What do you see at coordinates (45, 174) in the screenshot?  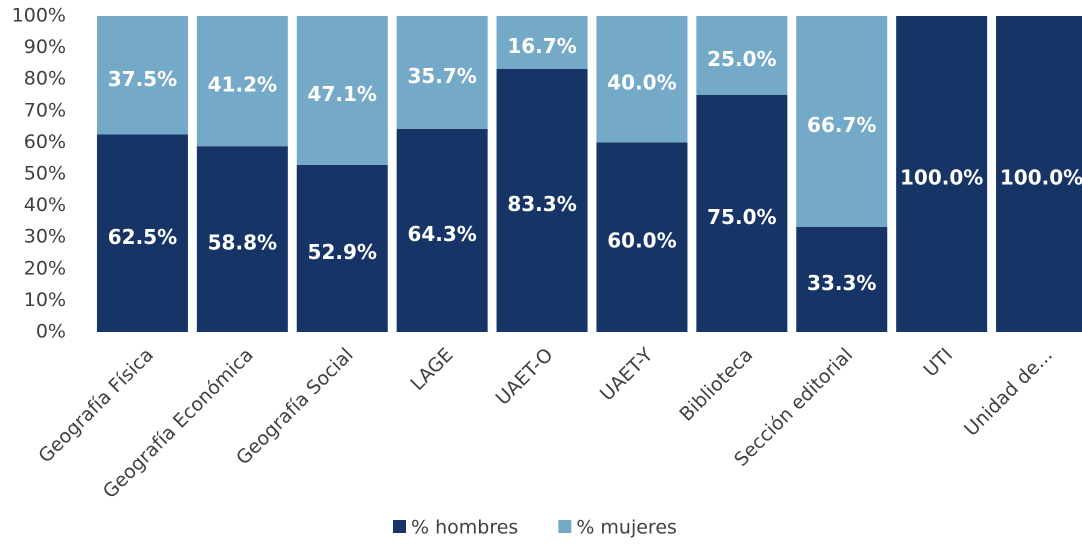 I see `y-tick-label: 50%` at bounding box center [45, 174].